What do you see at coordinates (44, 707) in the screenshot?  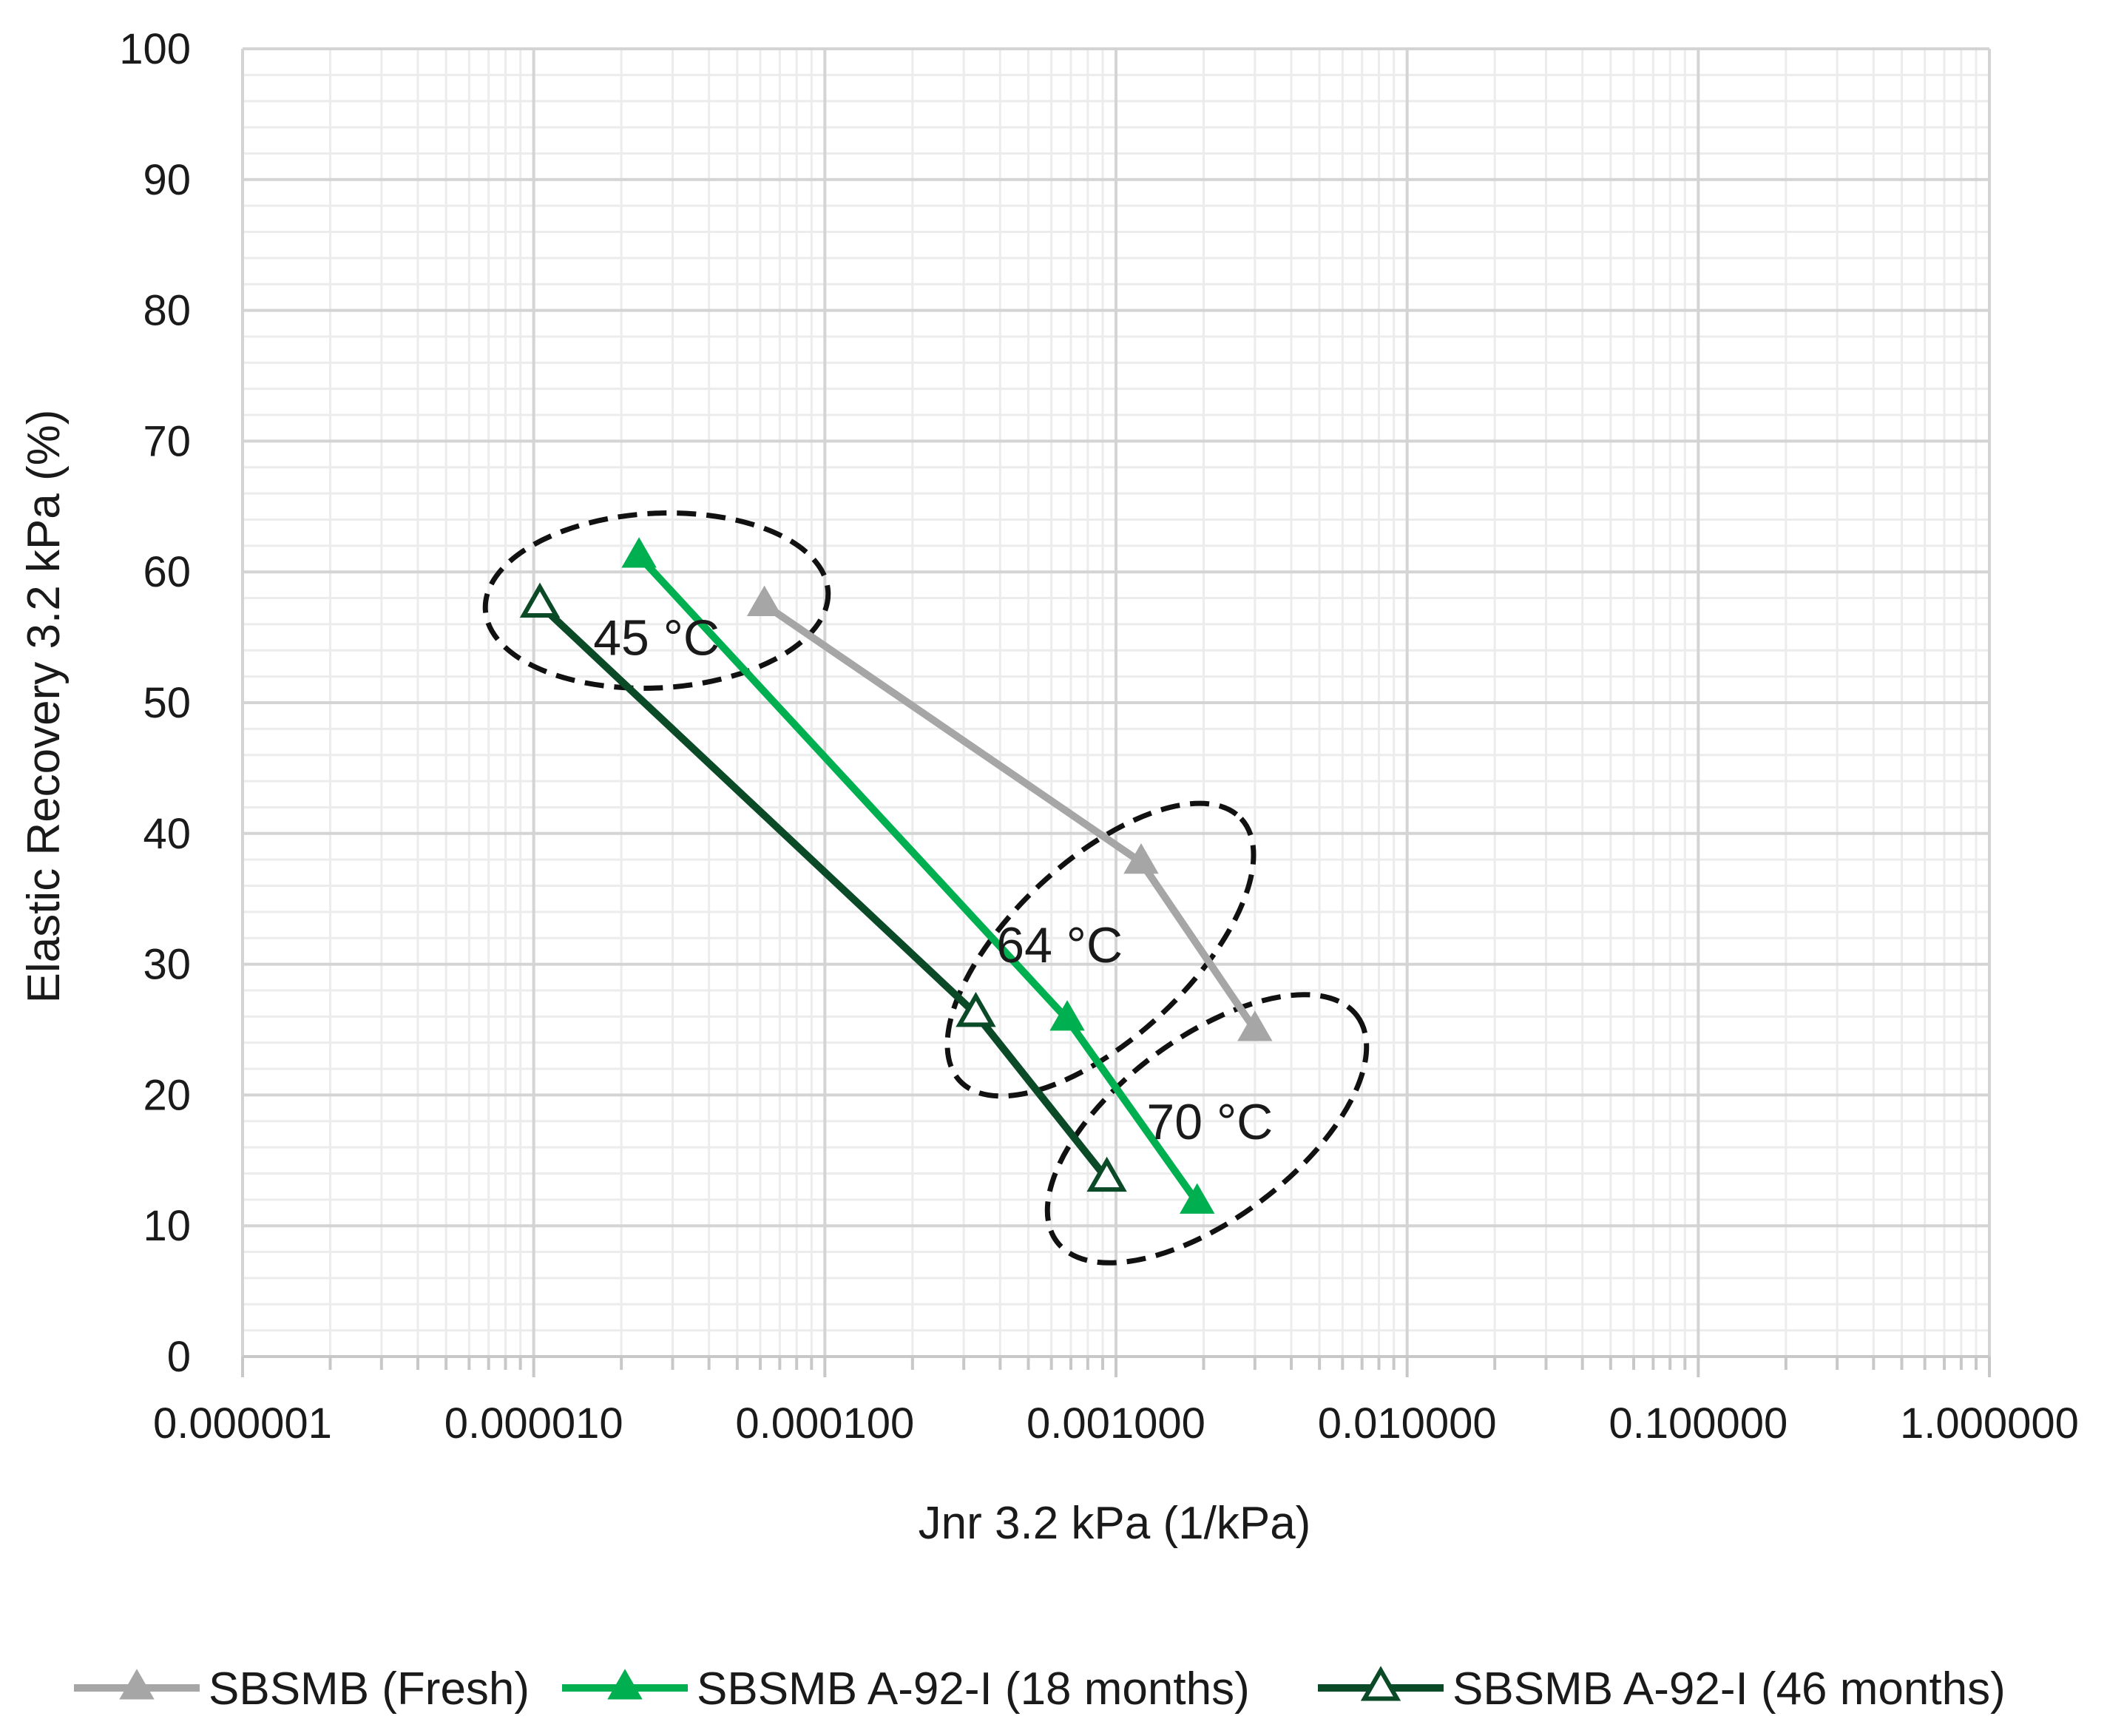 I see `y-axis-title: Elastic Recovery 3.2 kPa (%)` at bounding box center [44, 707].